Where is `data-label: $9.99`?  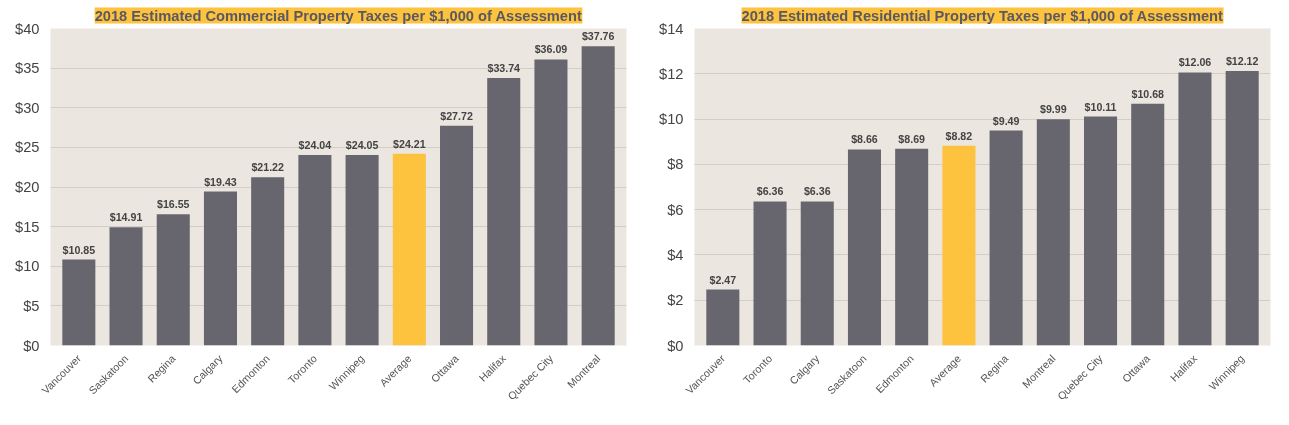
data-label: $9.99 is located at coordinates (1053, 109).